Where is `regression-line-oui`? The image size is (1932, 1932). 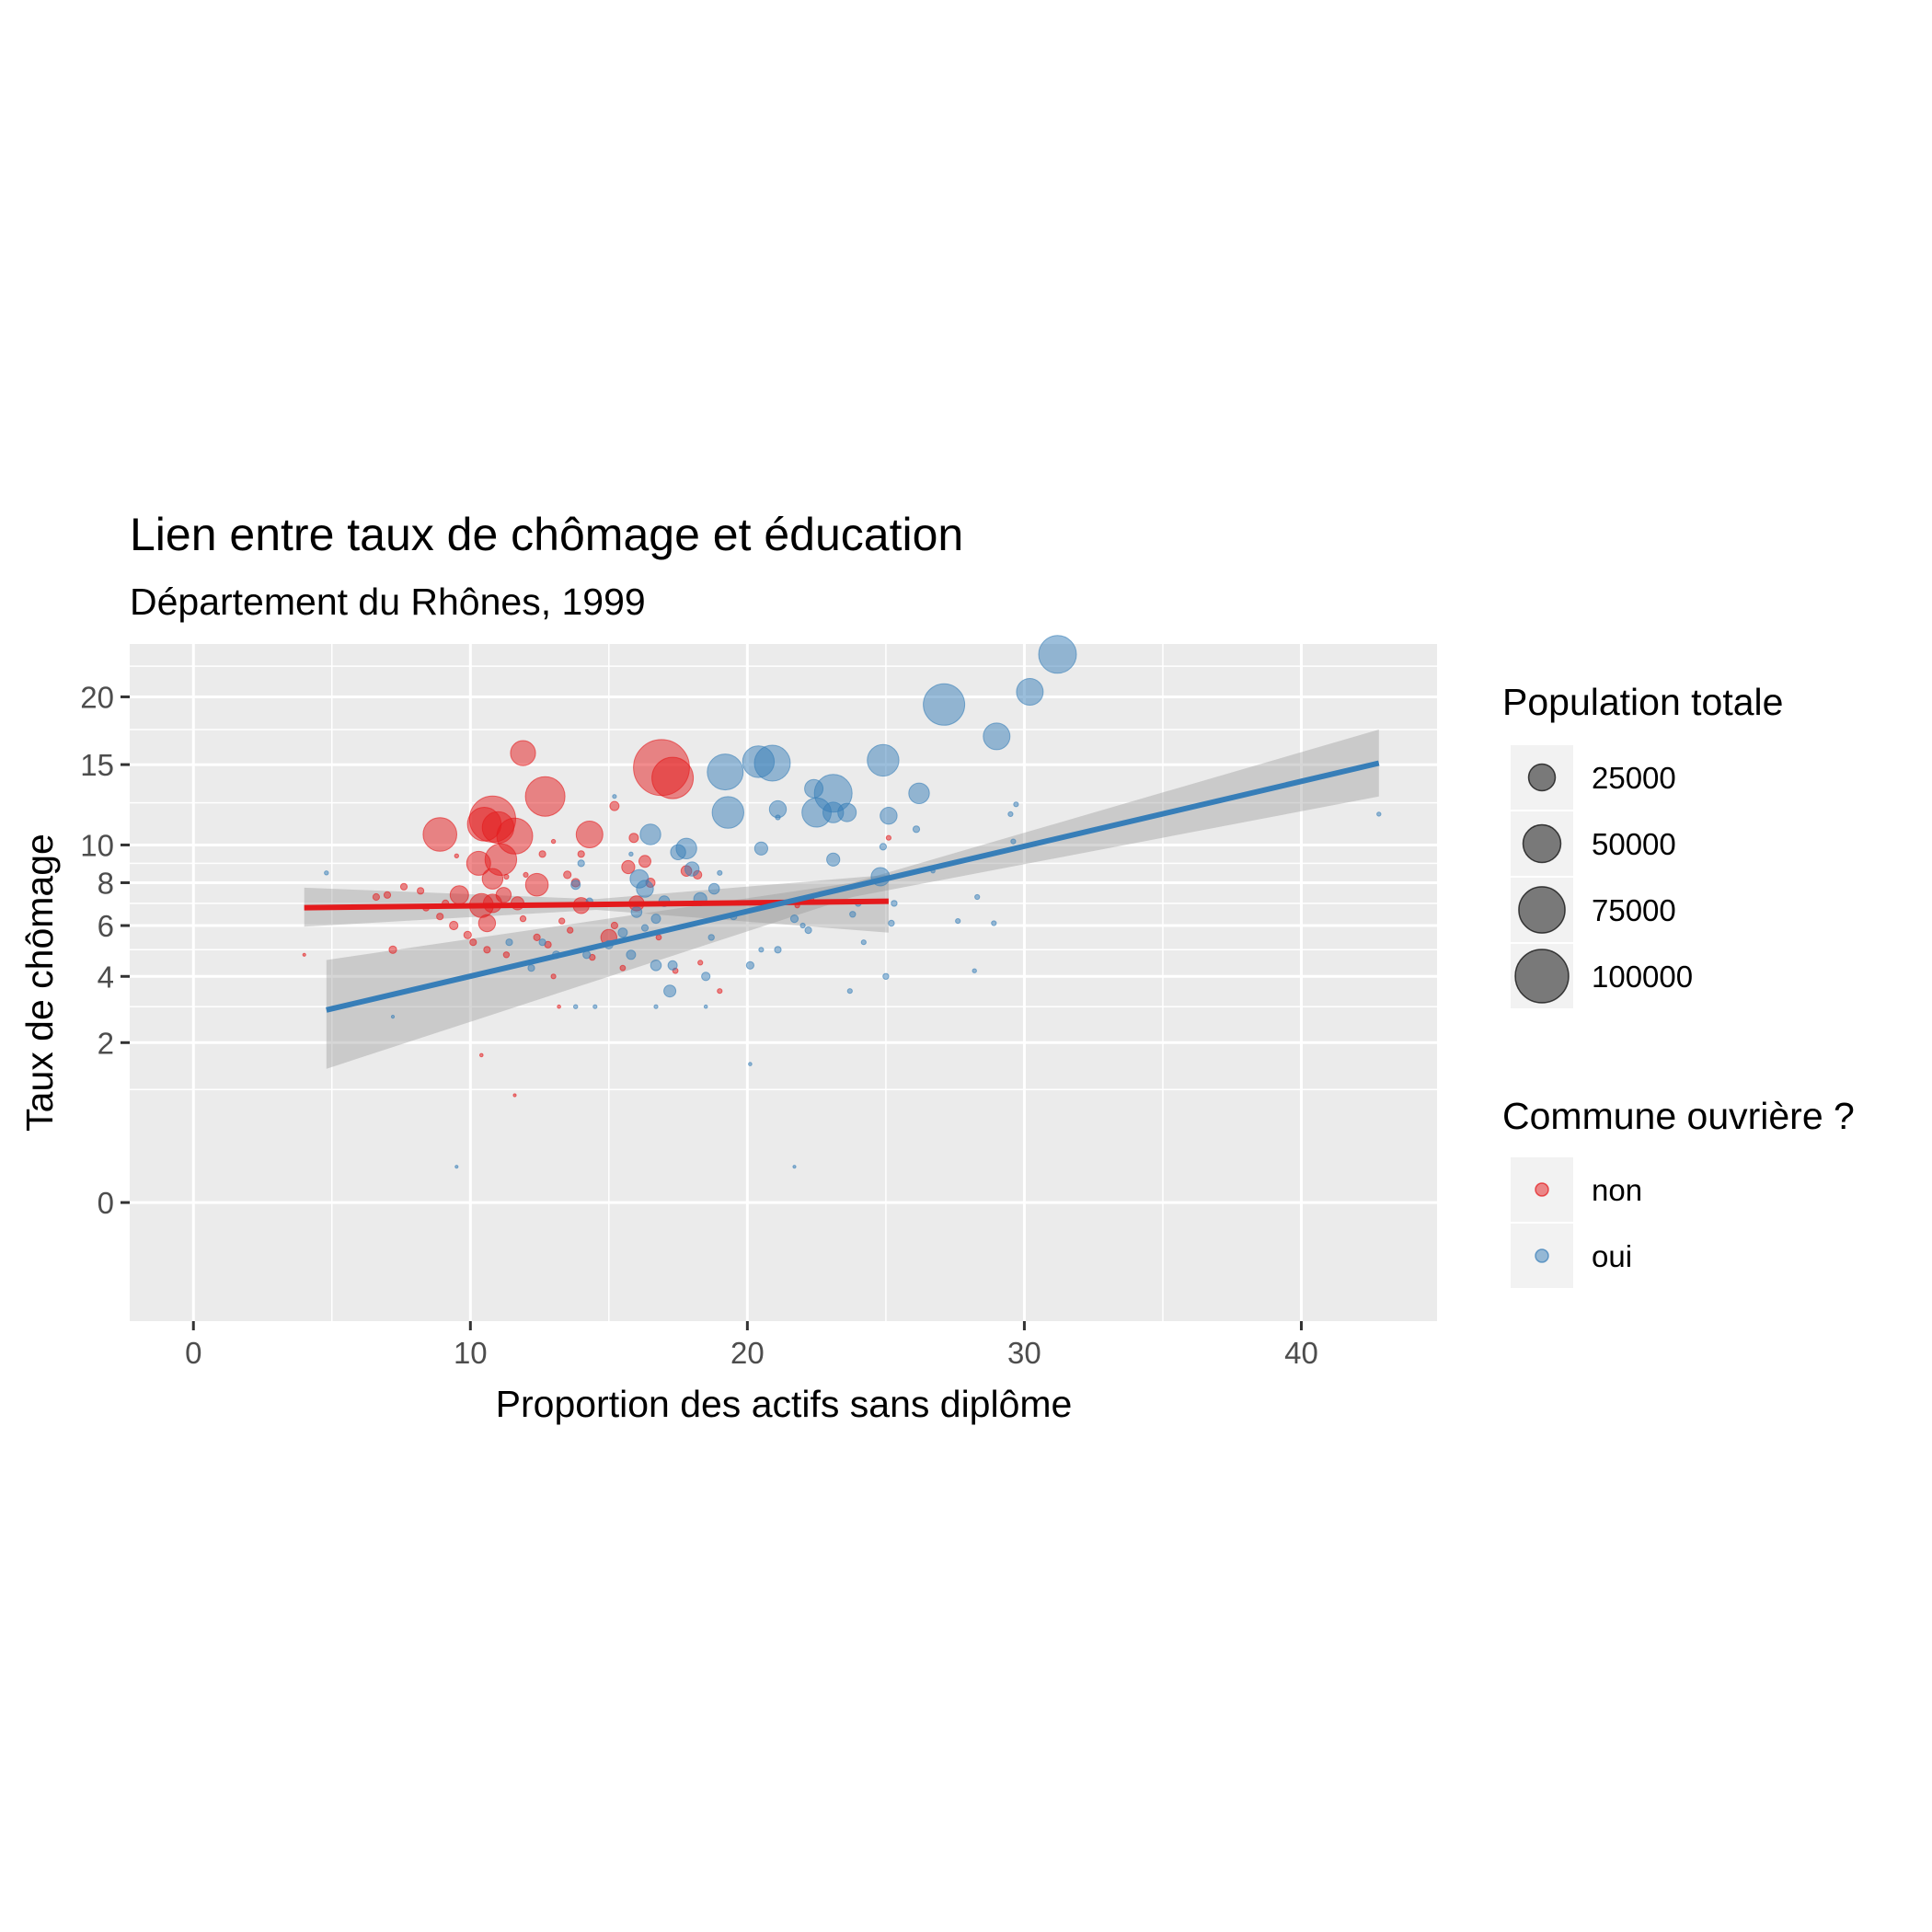 regression-line-oui is located at coordinates (853, 886).